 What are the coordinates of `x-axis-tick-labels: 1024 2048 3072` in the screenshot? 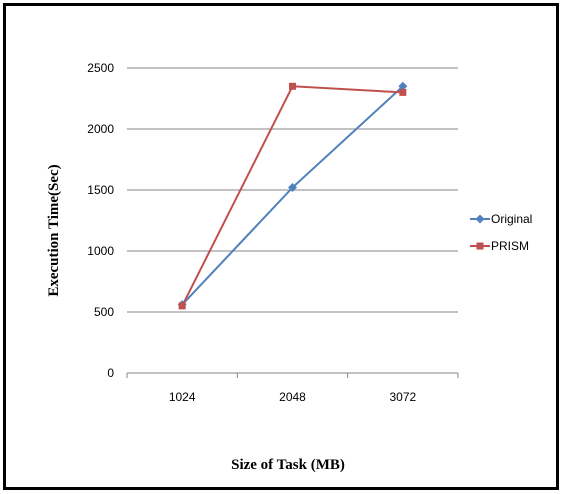 It's located at (292, 388).